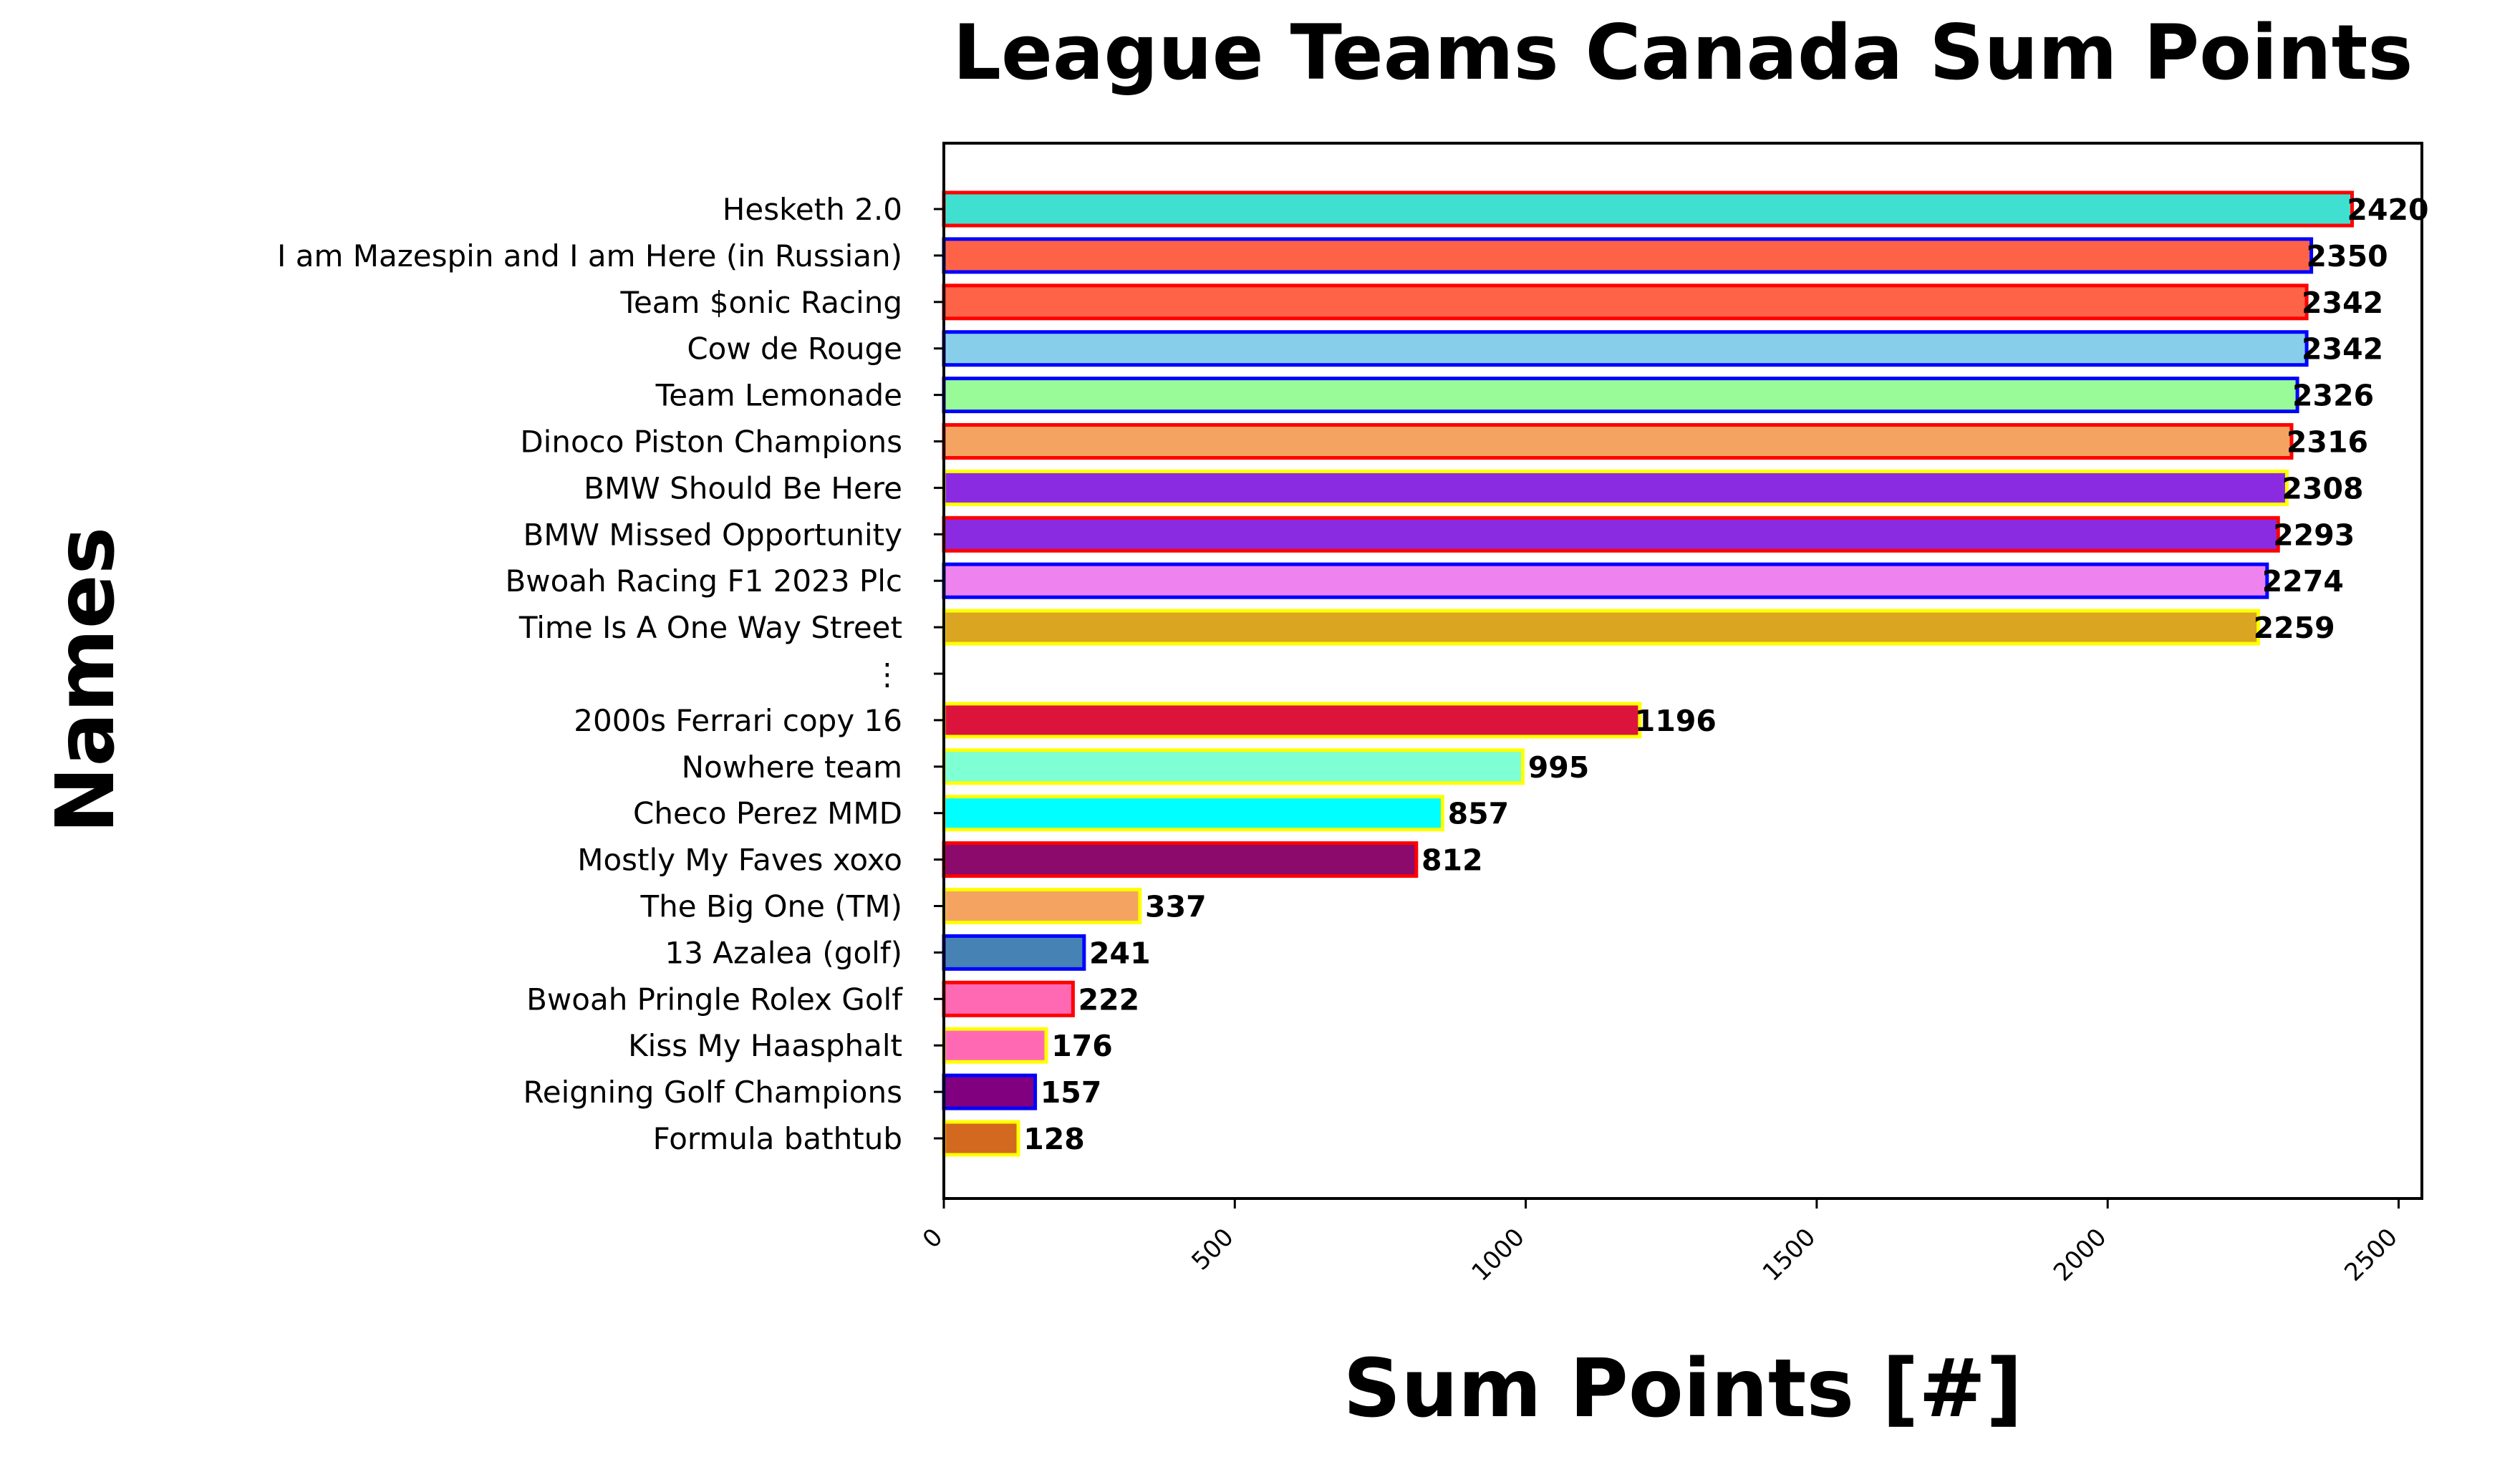  What do you see at coordinates (1082, 1046) in the screenshot?
I see `bar-value-label: 176` at bounding box center [1082, 1046].